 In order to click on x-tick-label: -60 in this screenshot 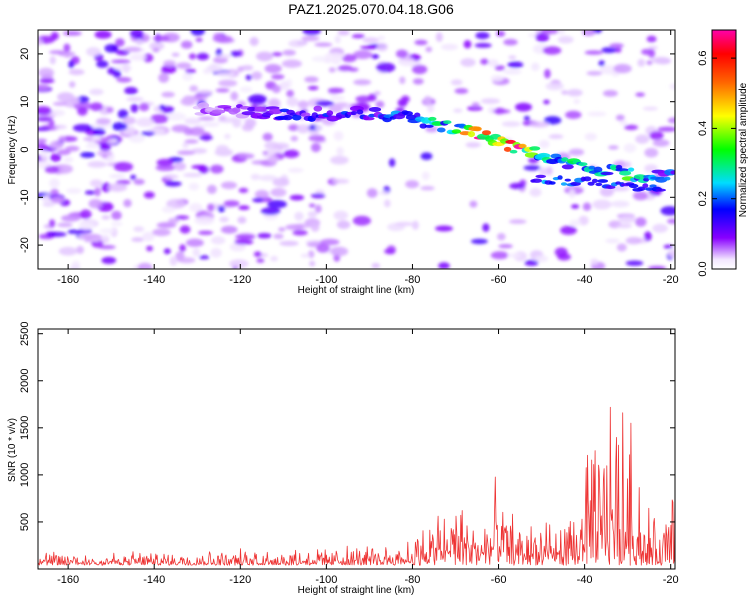, I will do `click(499, 580)`.